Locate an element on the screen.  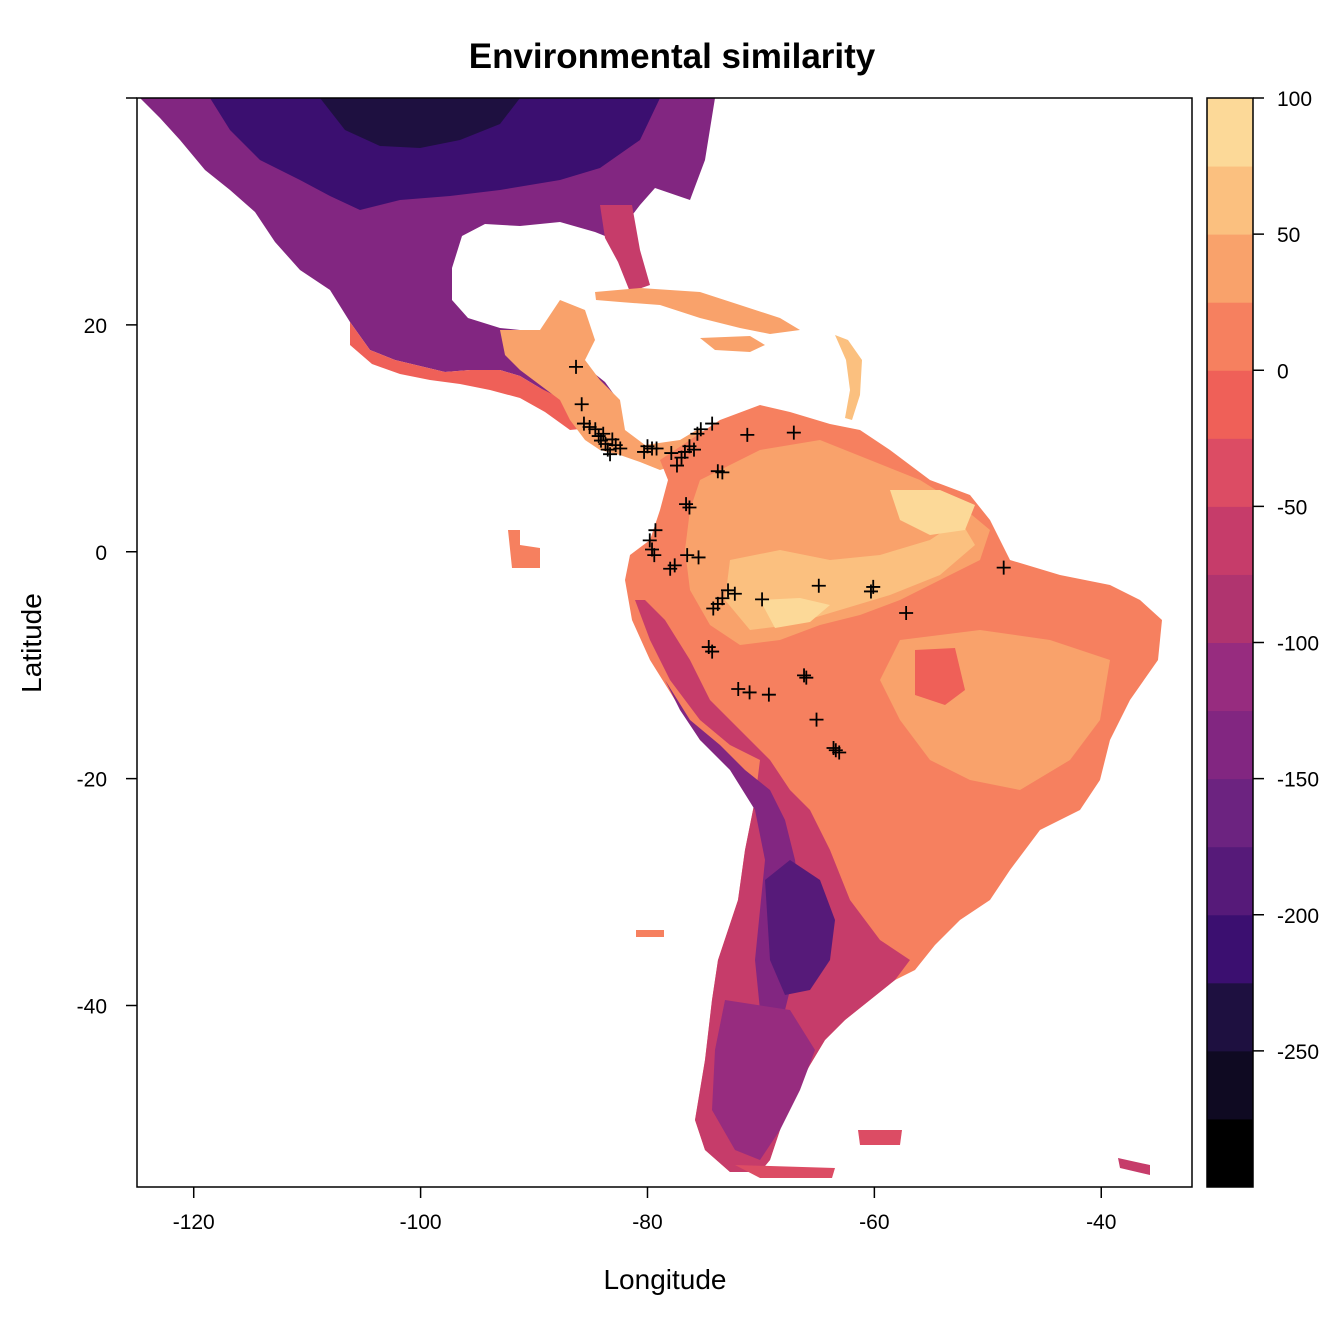
central-brazil-low is located at coordinates (940, 676).